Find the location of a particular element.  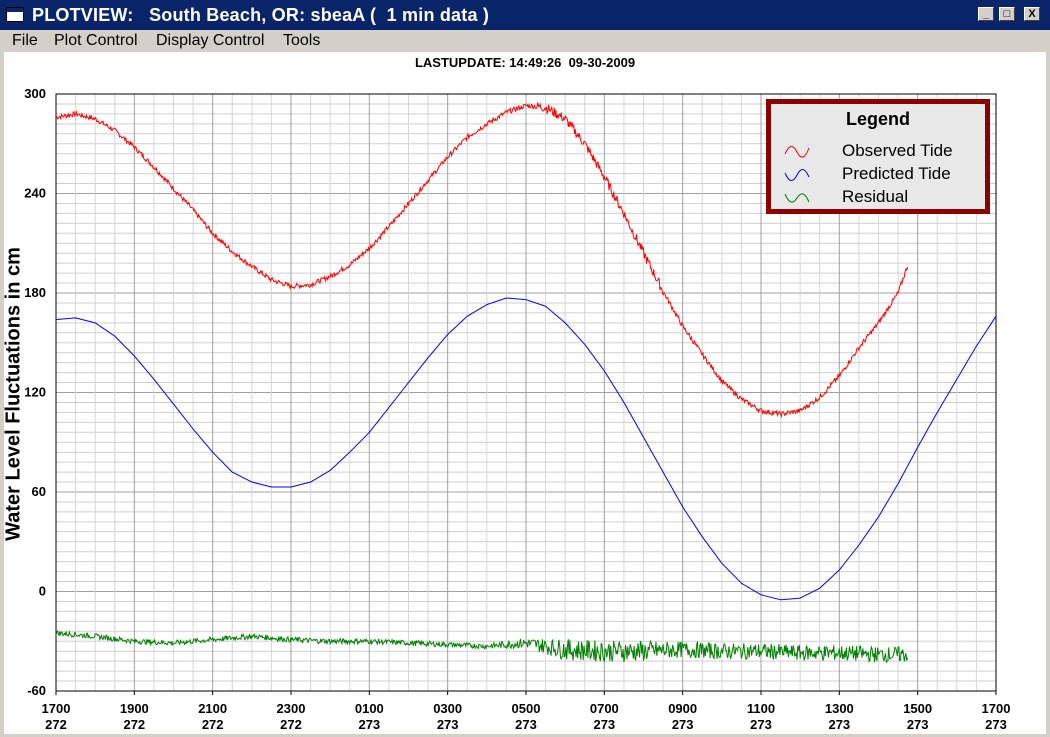

y-tick-label: 60 is located at coordinates (39, 491).